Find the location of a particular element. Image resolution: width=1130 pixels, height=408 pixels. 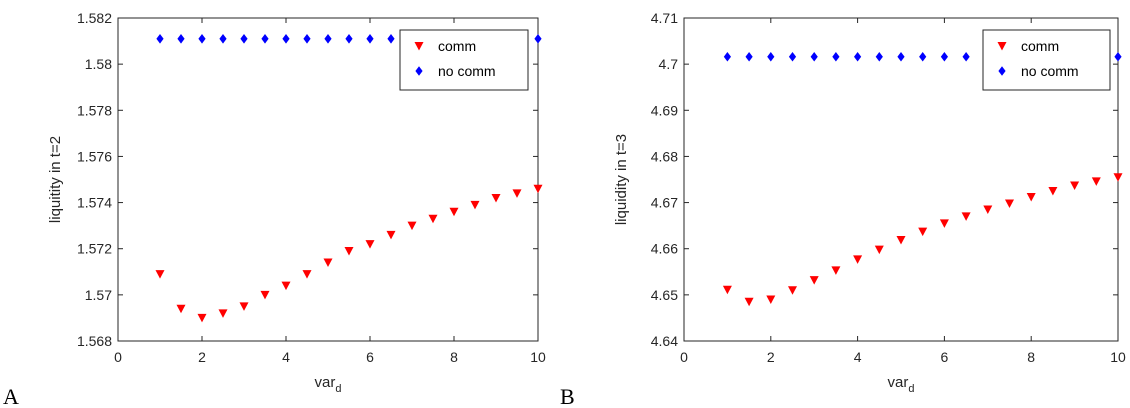

y-tick-label: 4.67 is located at coordinates (664, 203).